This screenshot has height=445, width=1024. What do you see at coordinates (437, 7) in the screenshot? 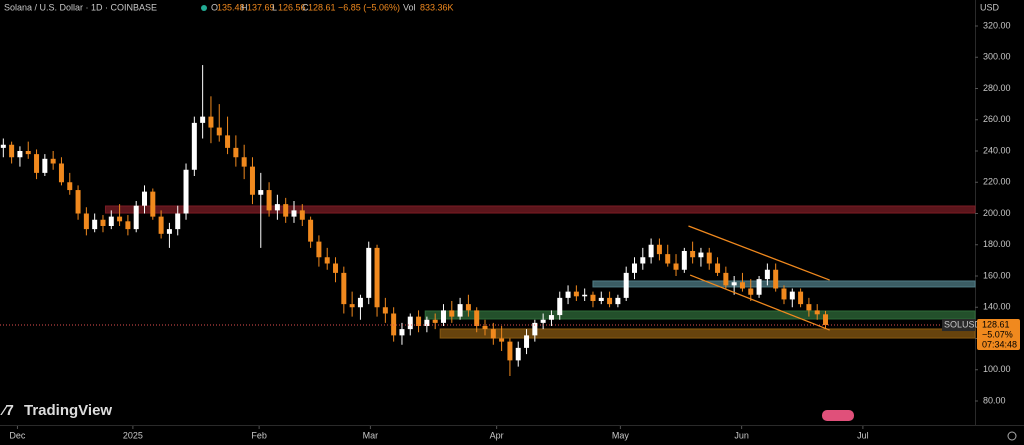
I see `volume-value: 833.36K` at bounding box center [437, 7].